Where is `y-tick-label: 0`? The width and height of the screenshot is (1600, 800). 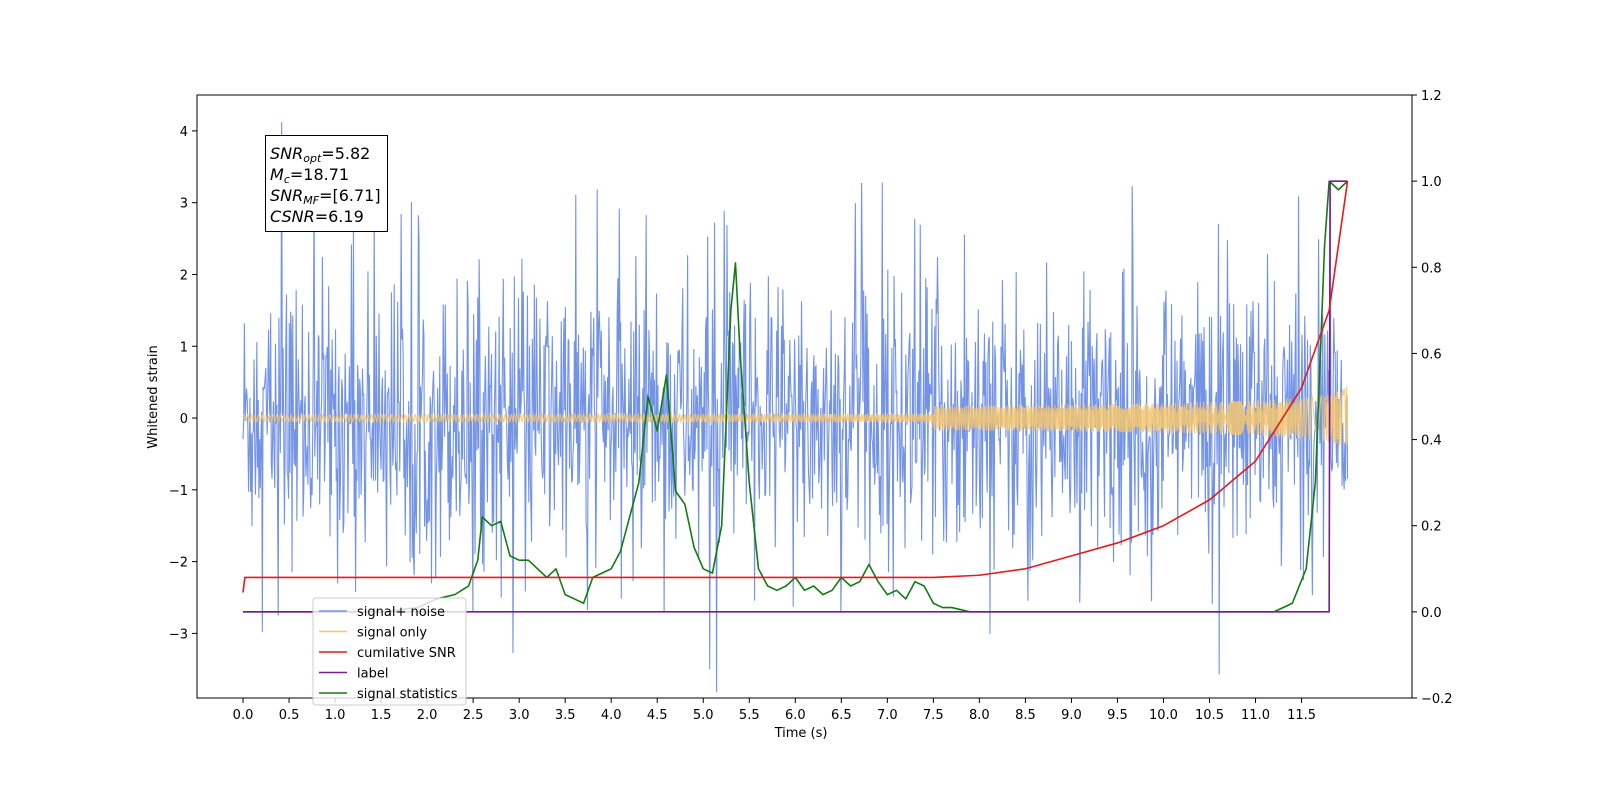
y-tick-label: 0 is located at coordinates (184, 419).